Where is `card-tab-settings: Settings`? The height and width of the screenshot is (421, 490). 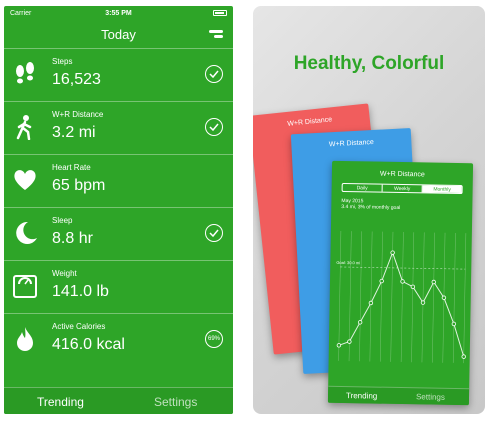 card-tab-settings: Settings is located at coordinates (430, 397).